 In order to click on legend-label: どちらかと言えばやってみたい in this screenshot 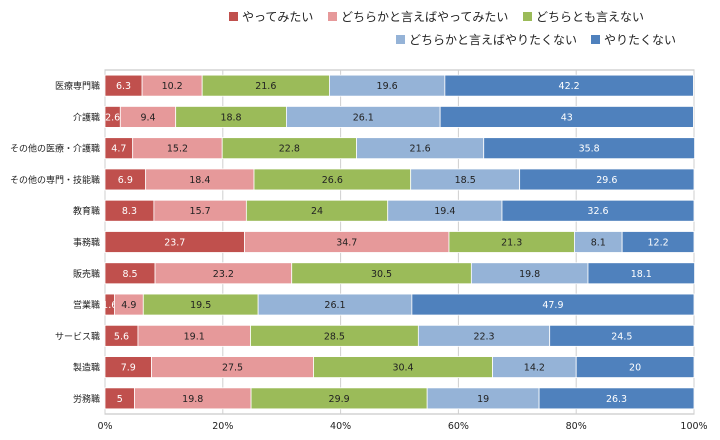, I will do `click(424, 17)`.